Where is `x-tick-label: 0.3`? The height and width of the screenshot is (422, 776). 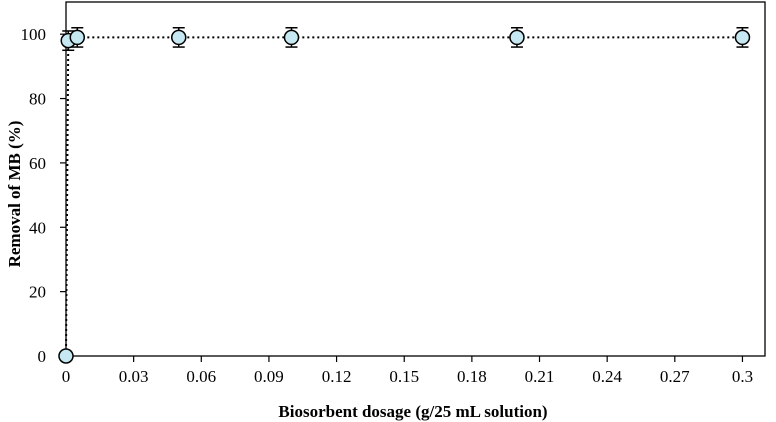
x-tick-label: 0.3 is located at coordinates (742, 376).